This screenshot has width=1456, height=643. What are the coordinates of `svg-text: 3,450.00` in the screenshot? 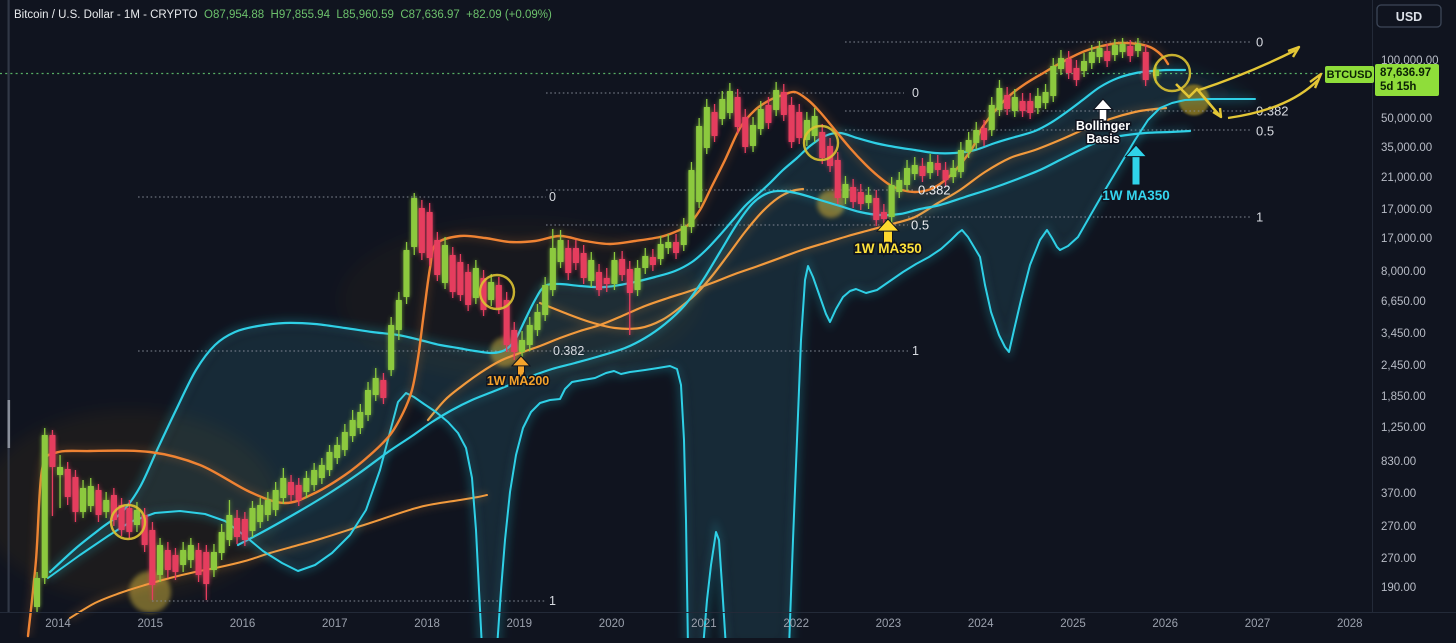 It's located at (1403, 334).